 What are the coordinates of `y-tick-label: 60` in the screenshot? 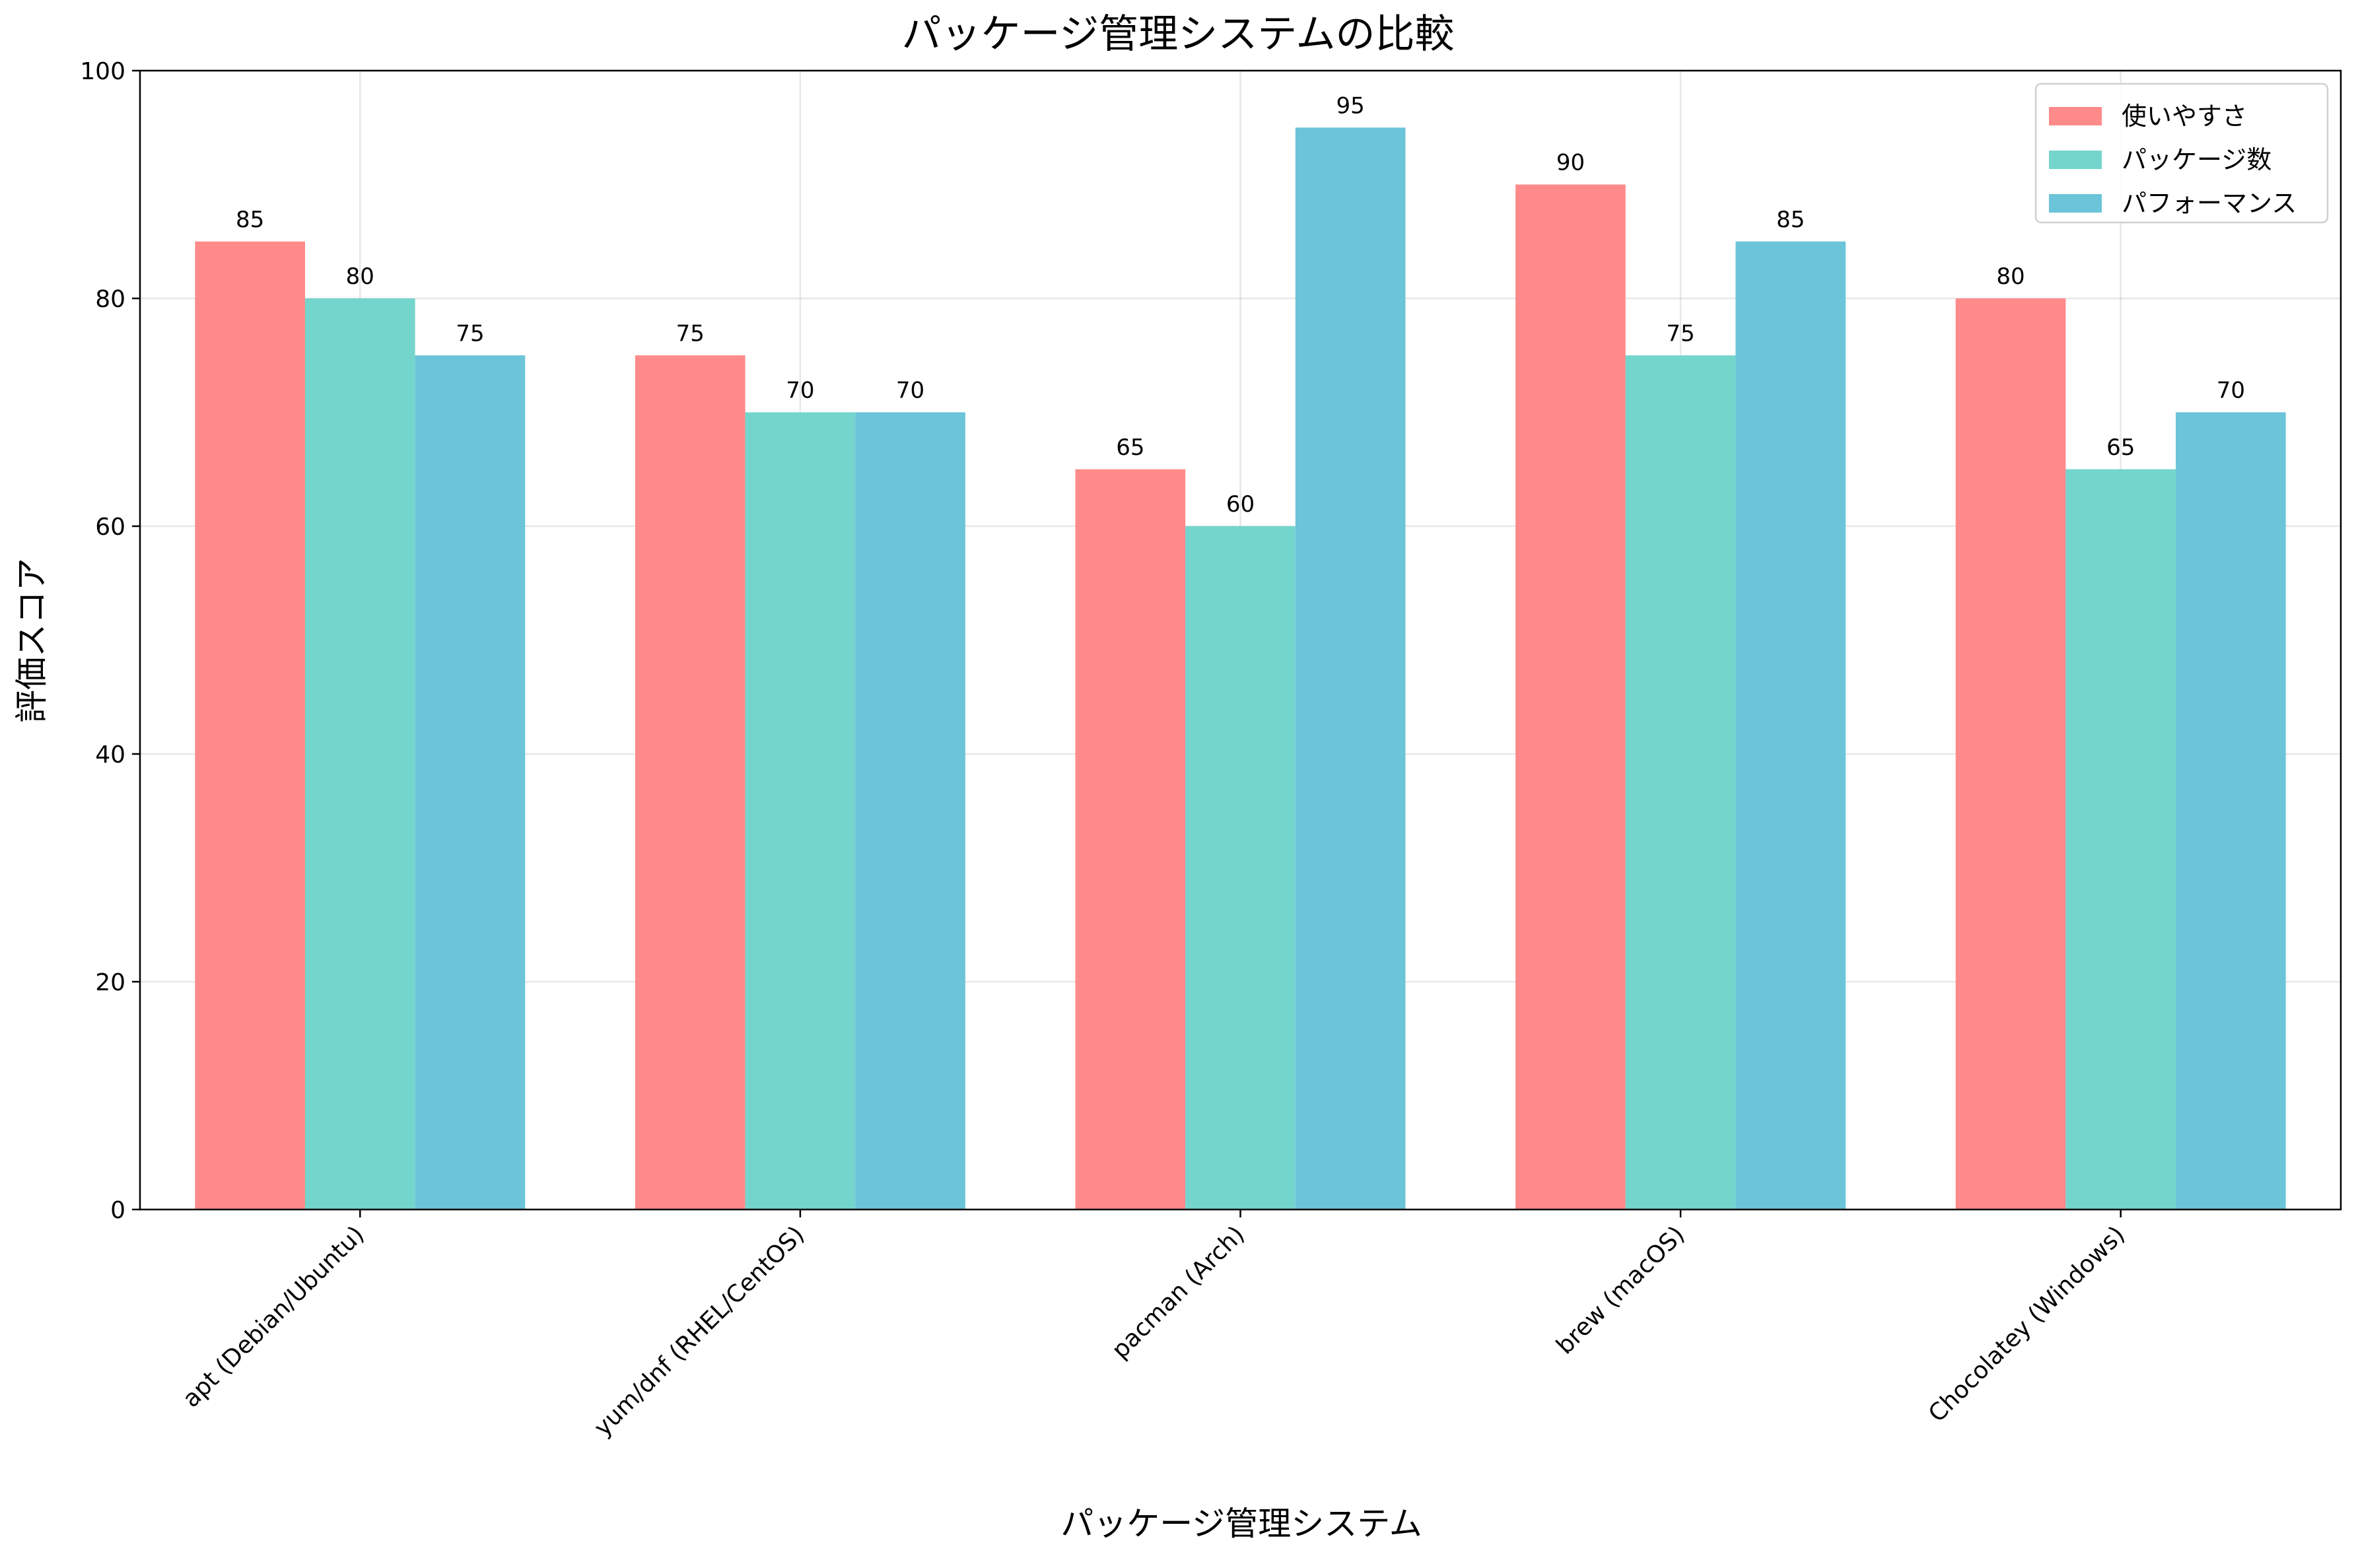 It's located at (110, 527).